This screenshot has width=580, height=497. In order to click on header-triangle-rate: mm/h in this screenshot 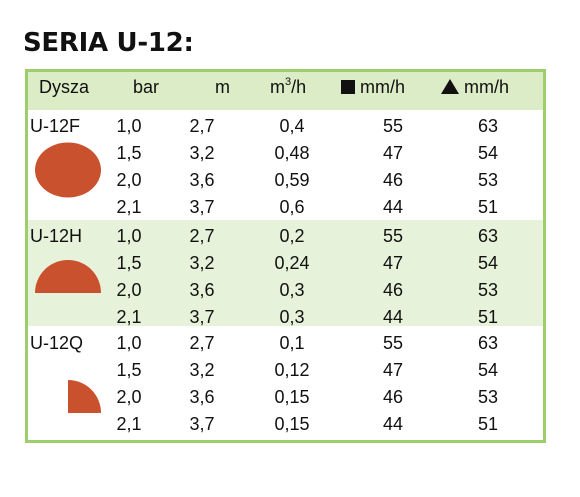, I will do `click(475, 87)`.